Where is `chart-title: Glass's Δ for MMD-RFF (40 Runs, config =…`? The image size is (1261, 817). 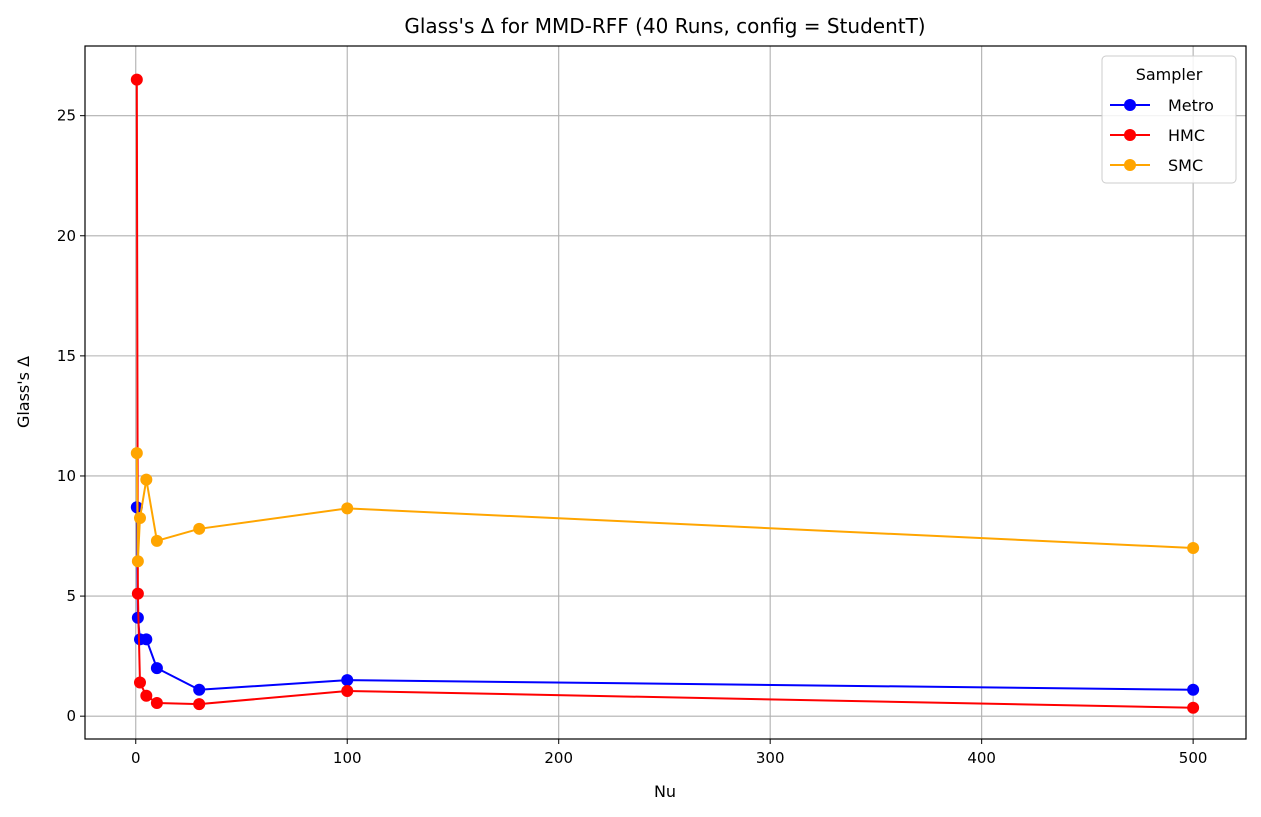
chart-title: Glass's Δ for MMD-RFF (40 Runs, config =… is located at coordinates (664, 26).